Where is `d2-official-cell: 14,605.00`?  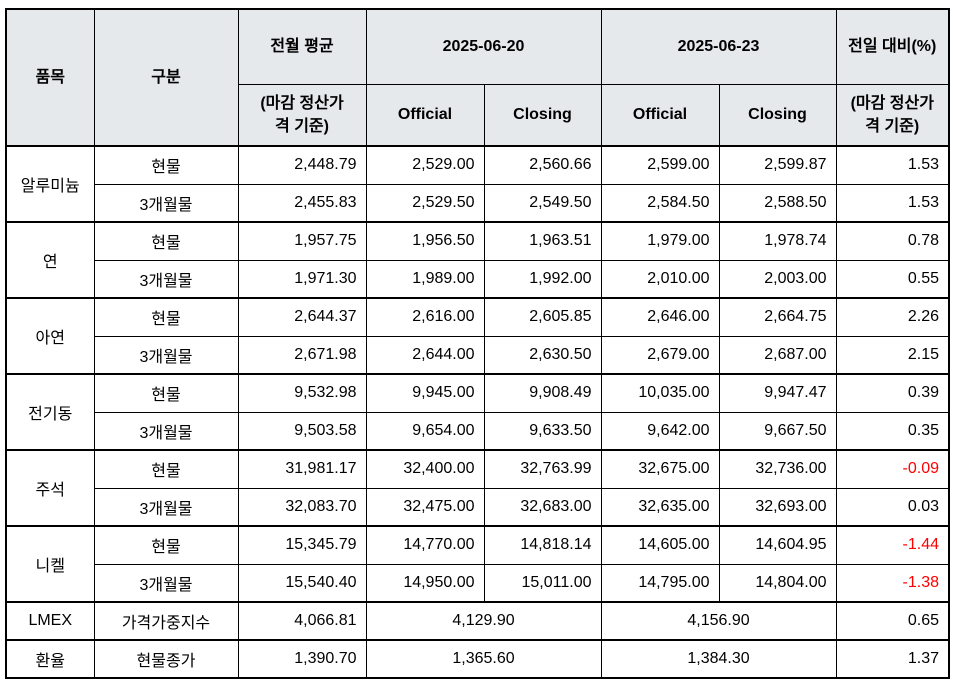
d2-official-cell: 14,605.00 is located at coordinates (660, 545).